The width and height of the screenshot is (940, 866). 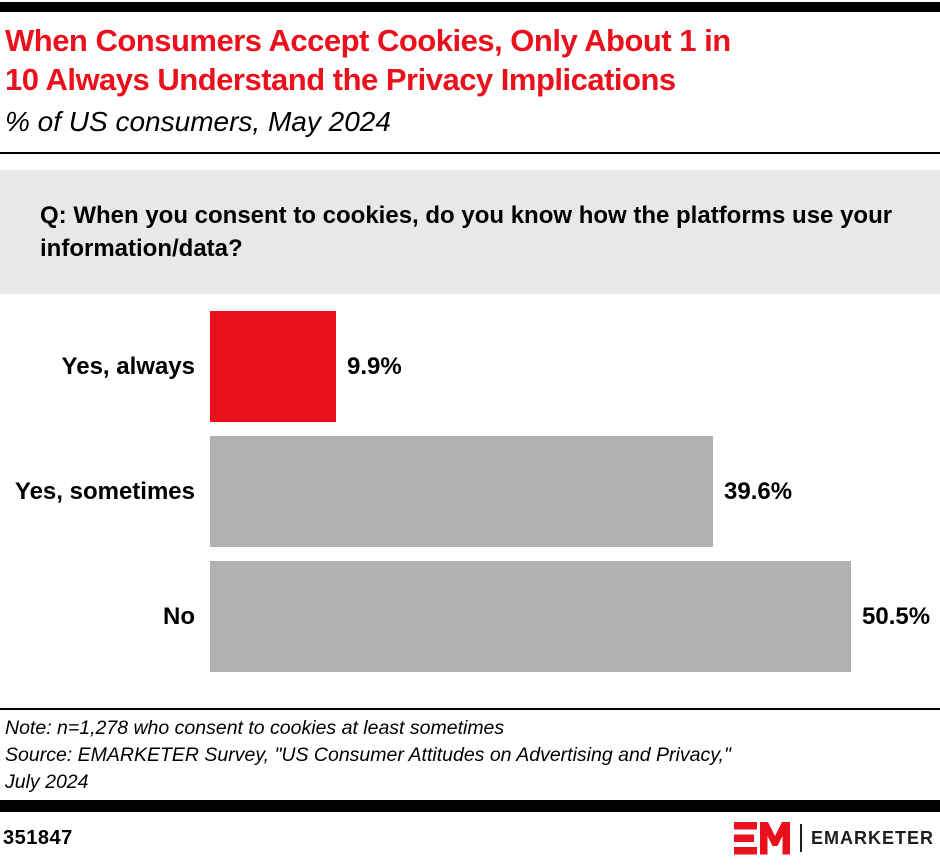 What do you see at coordinates (198, 121) in the screenshot?
I see `chart-subtitle: % of US consumers, May 2024` at bounding box center [198, 121].